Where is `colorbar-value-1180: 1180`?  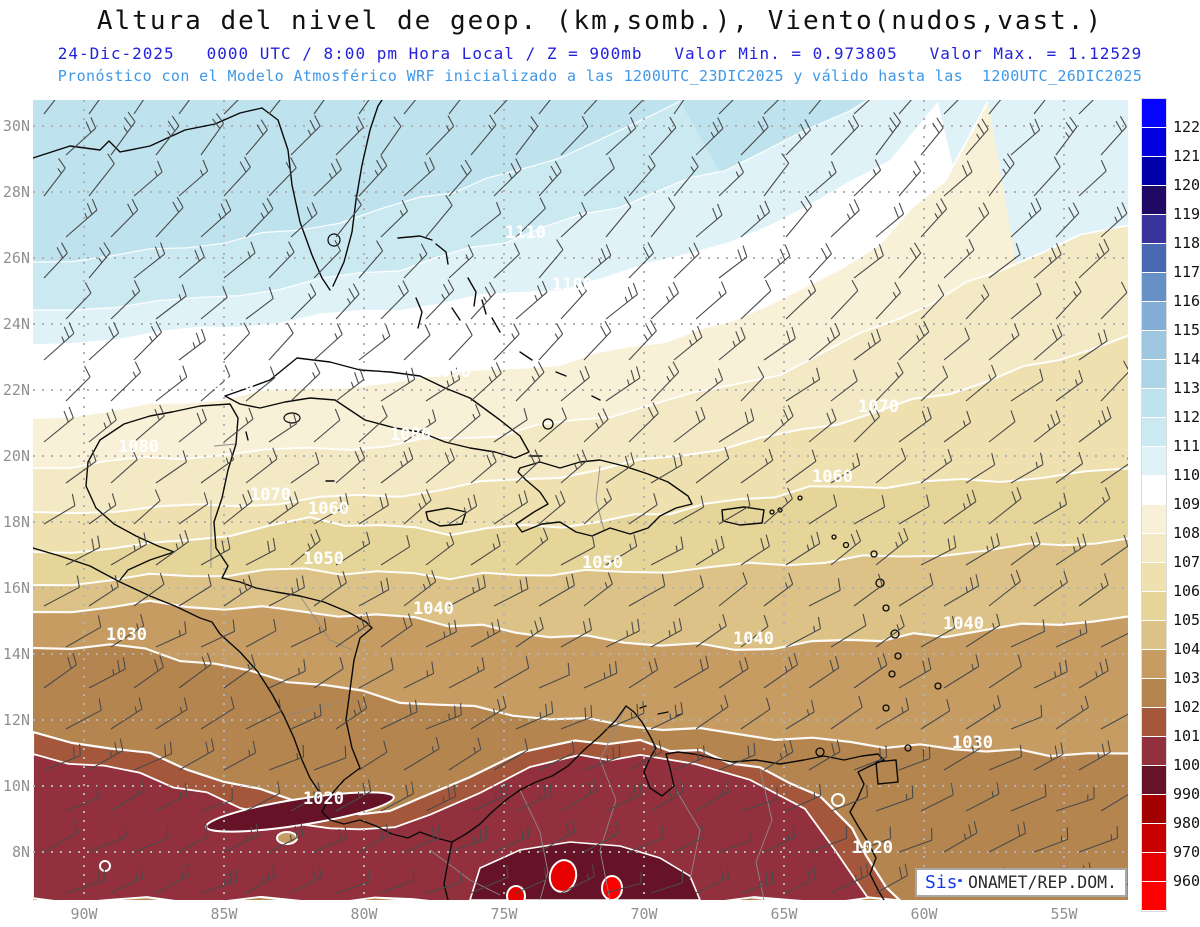 colorbar-value-1180: 1180 is located at coordinates (1186, 243).